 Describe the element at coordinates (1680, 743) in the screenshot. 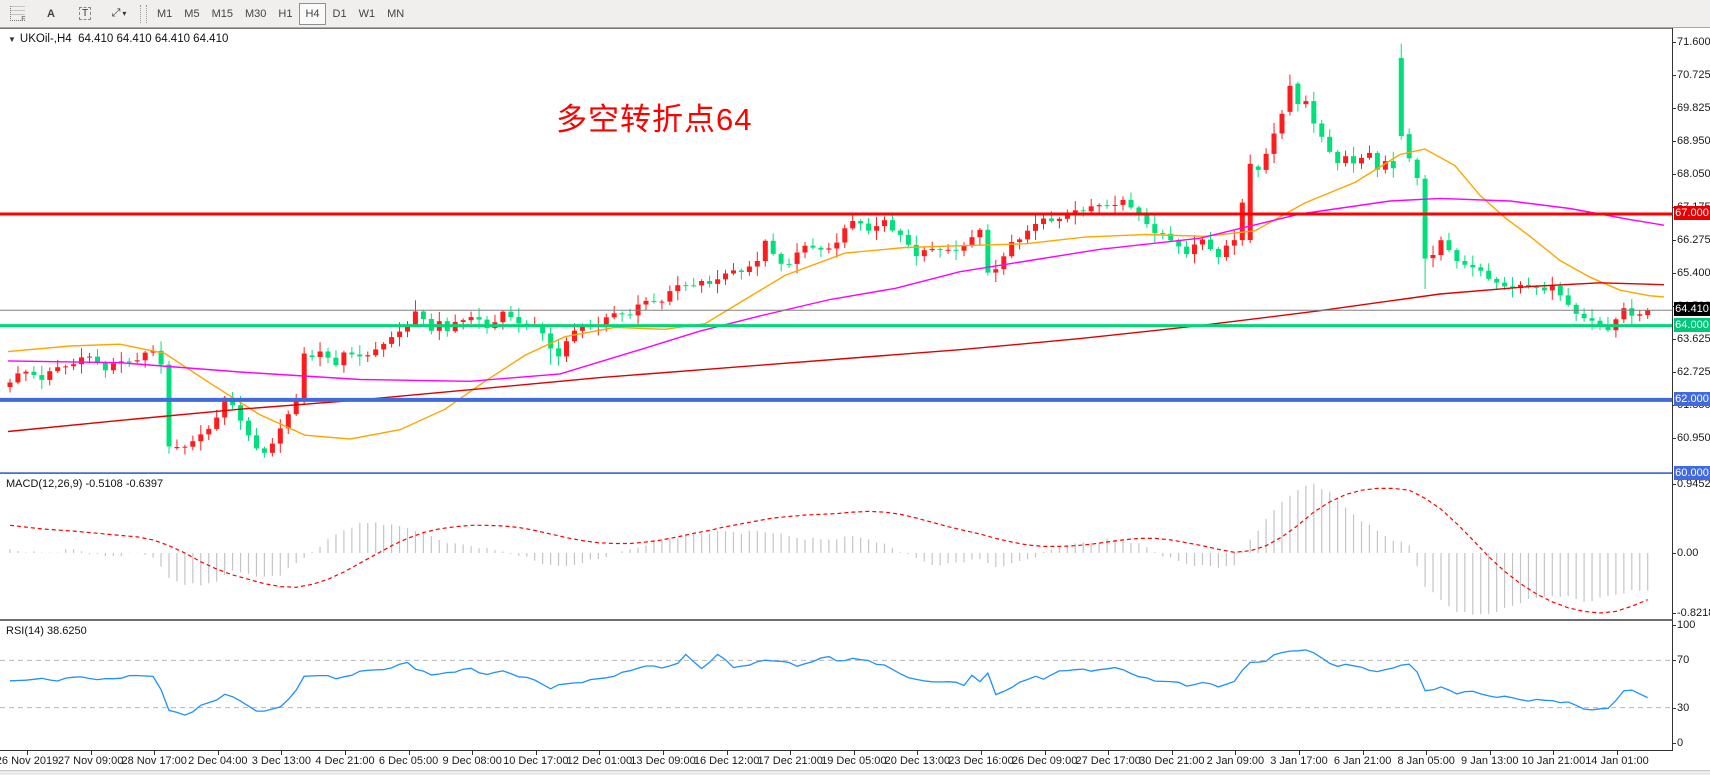

I see `rsi-tick-label: 0` at that location.